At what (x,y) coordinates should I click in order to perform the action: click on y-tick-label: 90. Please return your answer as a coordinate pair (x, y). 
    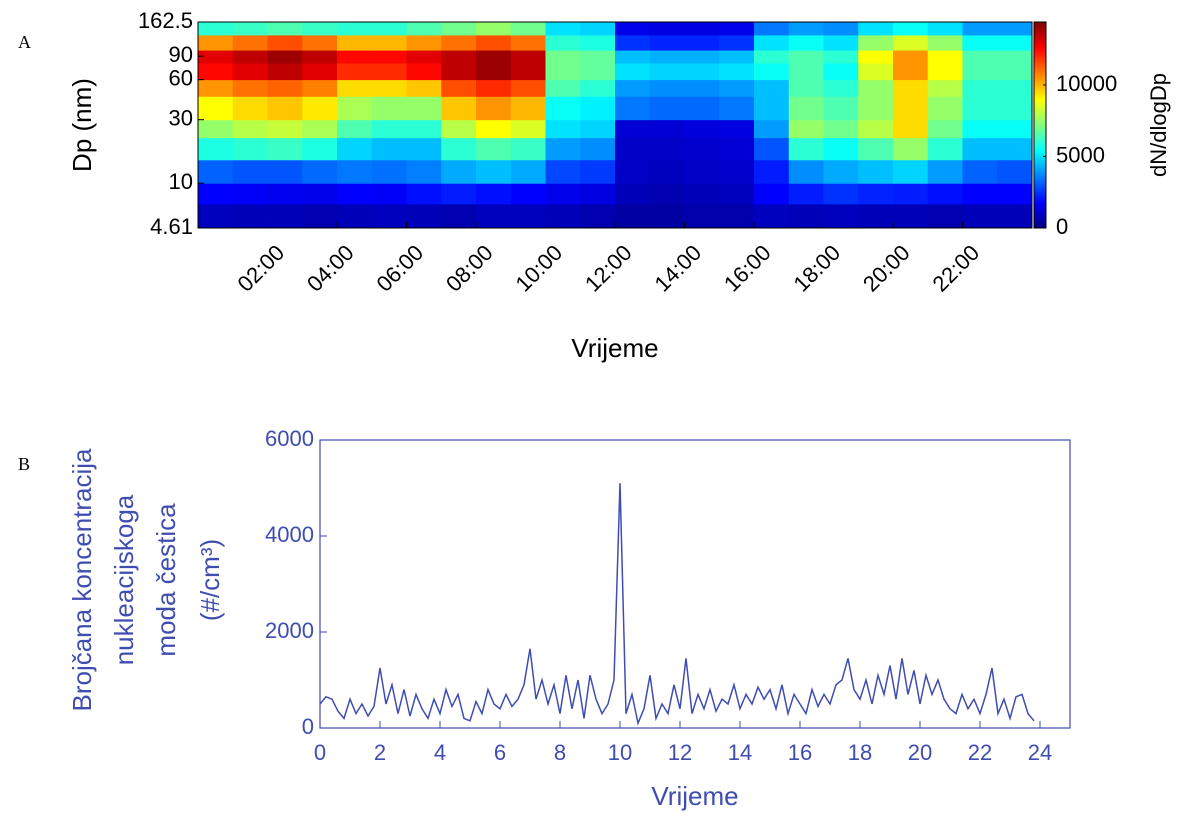
    Looking at the image, I should click on (181, 54).